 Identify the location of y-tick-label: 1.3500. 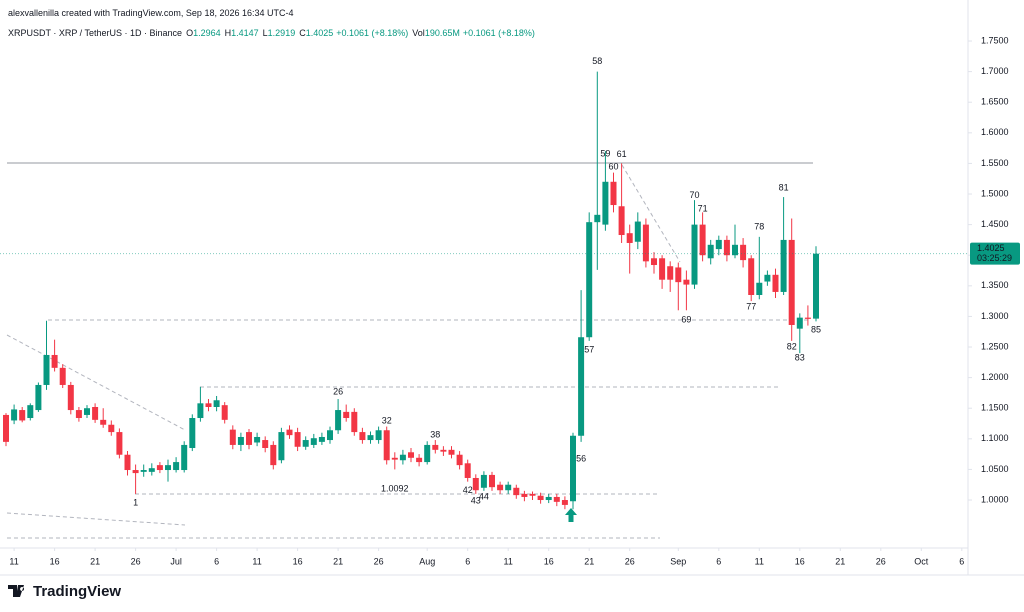
(995, 285).